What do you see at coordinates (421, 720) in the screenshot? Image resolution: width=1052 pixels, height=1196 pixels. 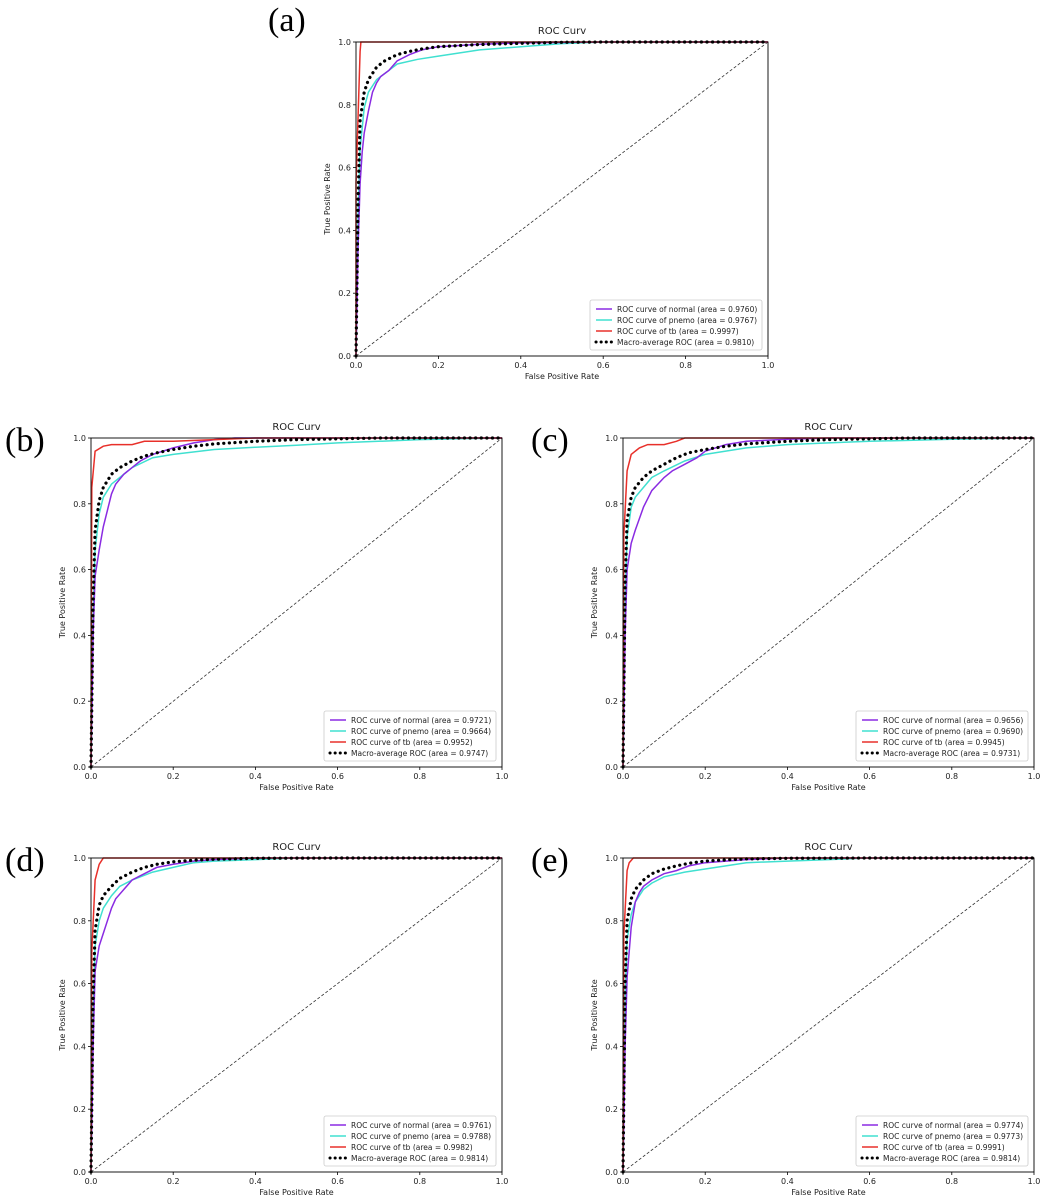 I see `legend-entry: ROC curve of normal (area = 0.9721)` at bounding box center [421, 720].